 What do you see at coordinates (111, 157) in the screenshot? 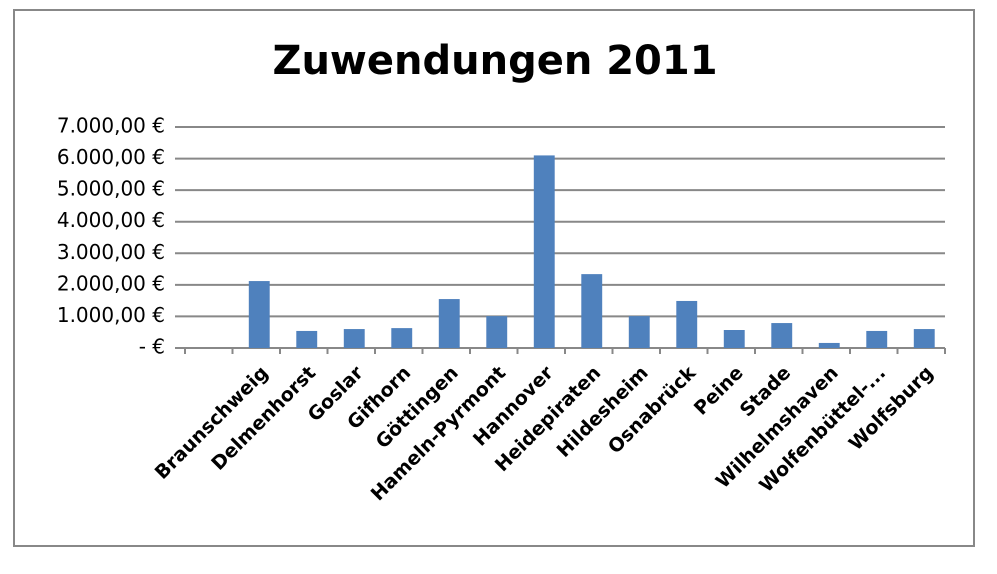
I see `y-tick-label: 6.000,00 €` at bounding box center [111, 157].